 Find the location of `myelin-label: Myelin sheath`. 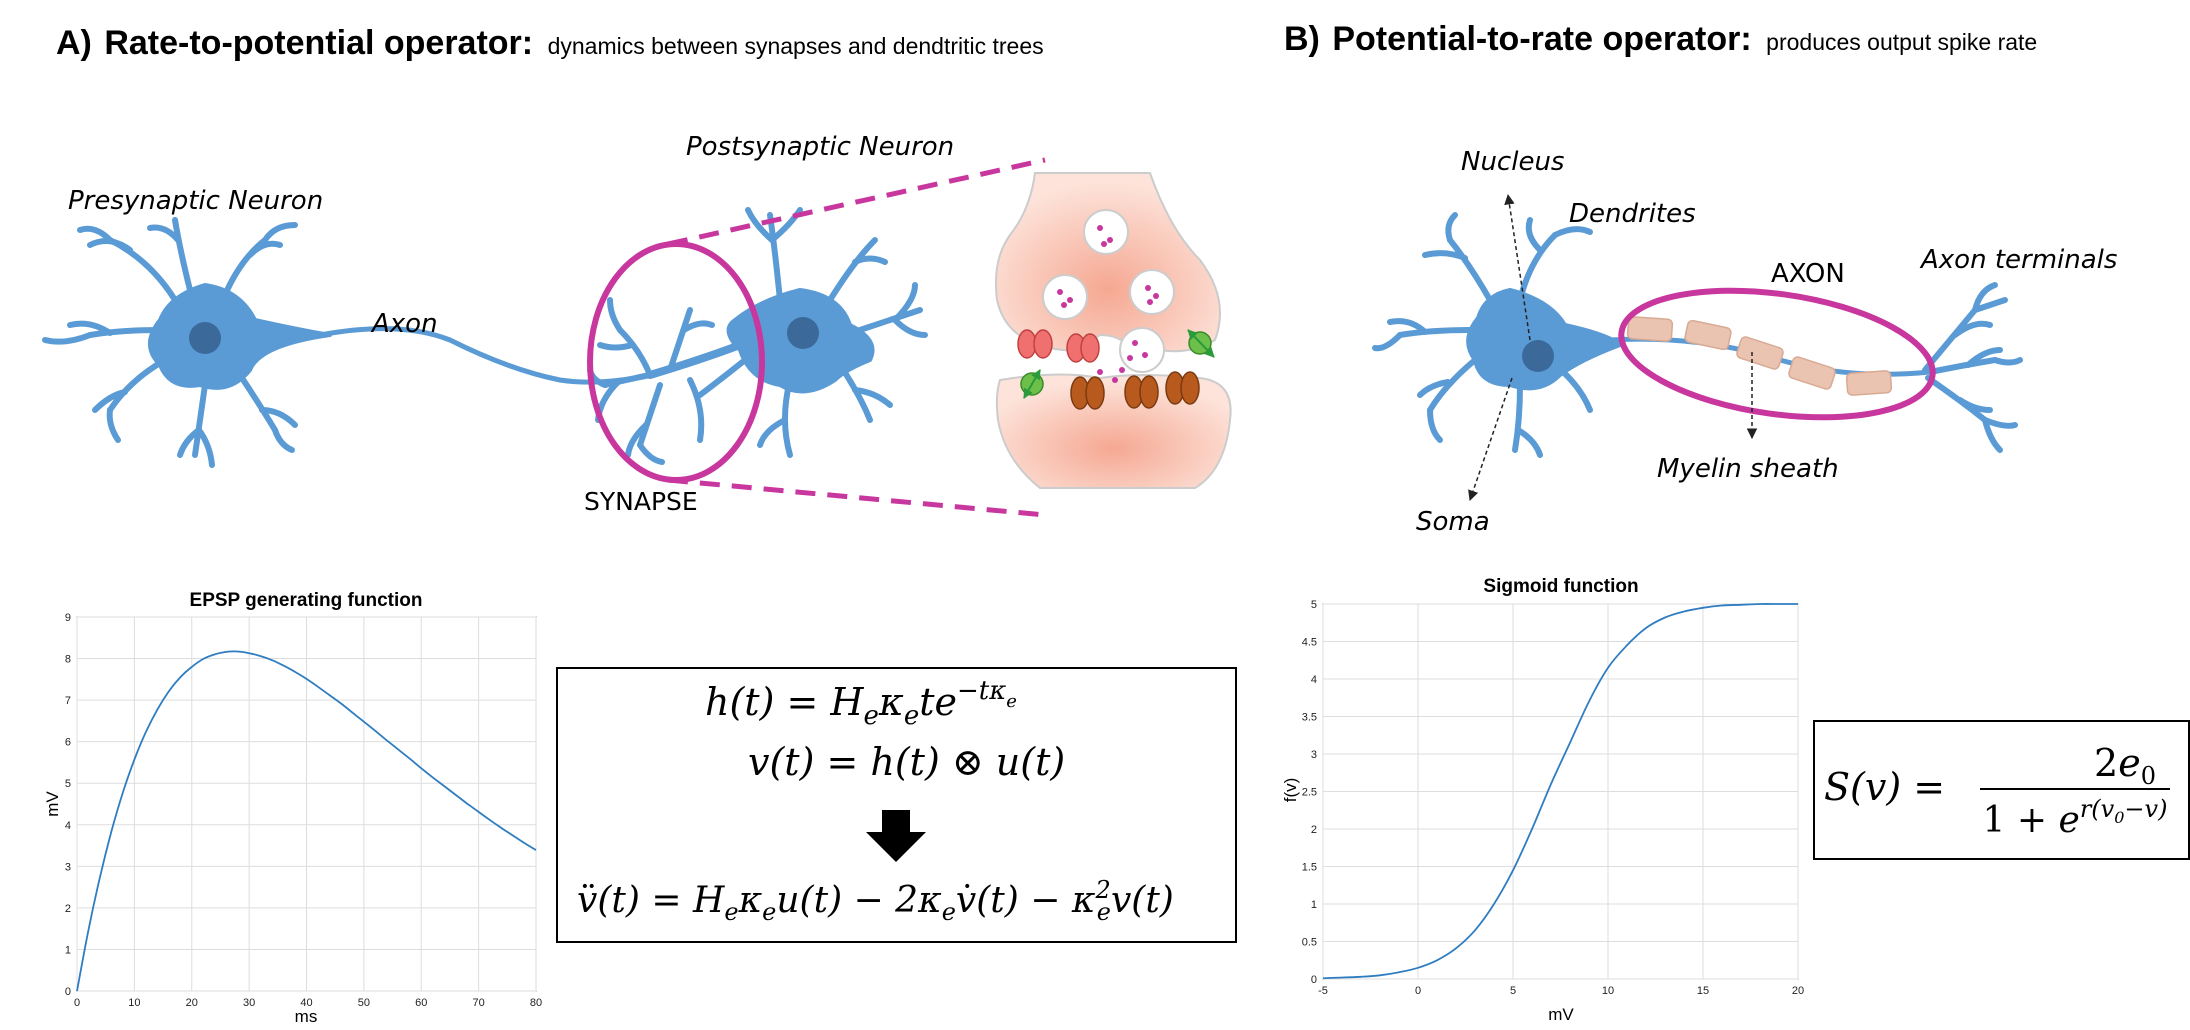

myelin-label: Myelin sheath is located at coordinates (1748, 469).